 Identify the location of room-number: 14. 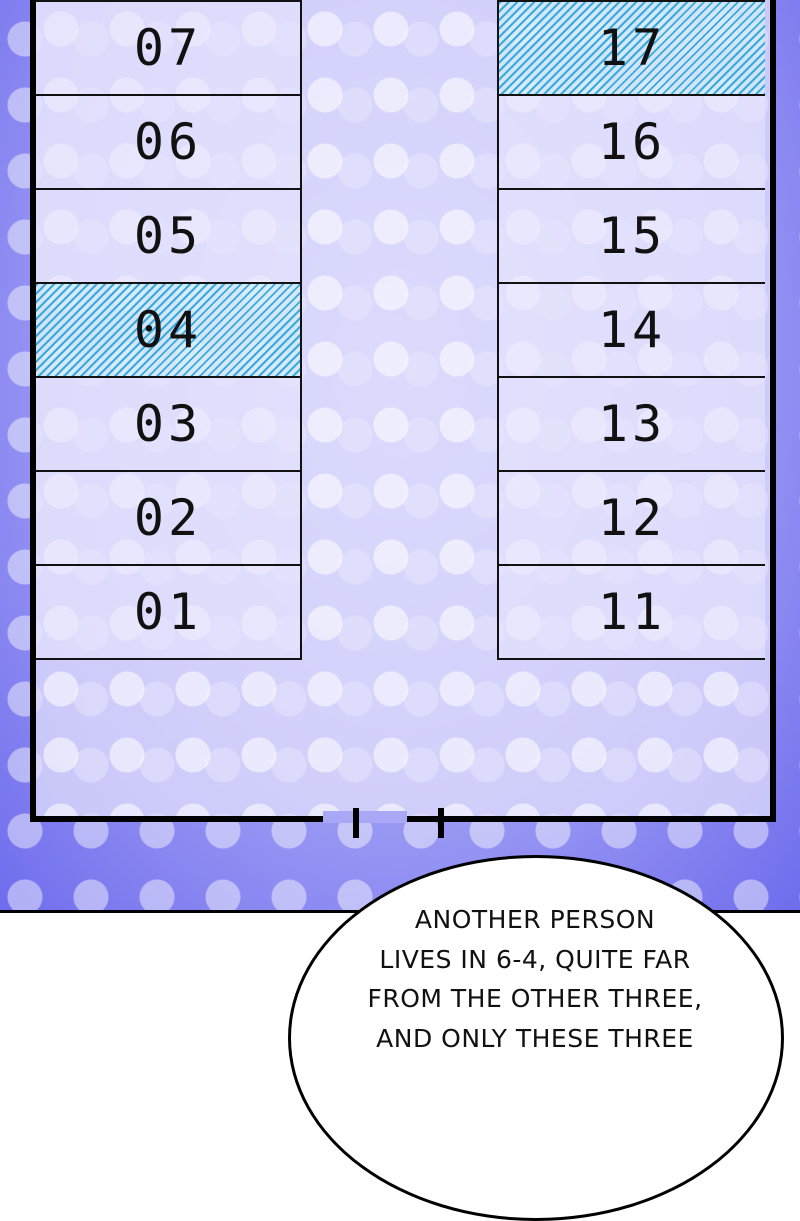
(632, 330).